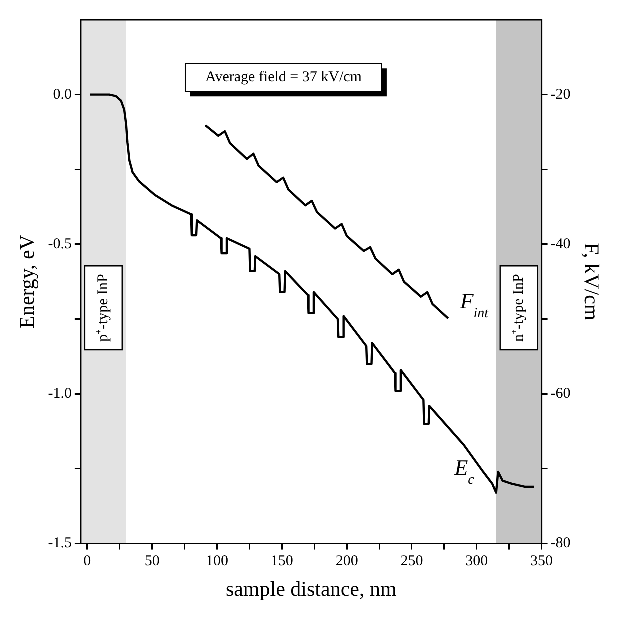 The height and width of the screenshot is (619, 619). What do you see at coordinates (477, 562) in the screenshot?
I see `x-tick-label: 300` at bounding box center [477, 562].